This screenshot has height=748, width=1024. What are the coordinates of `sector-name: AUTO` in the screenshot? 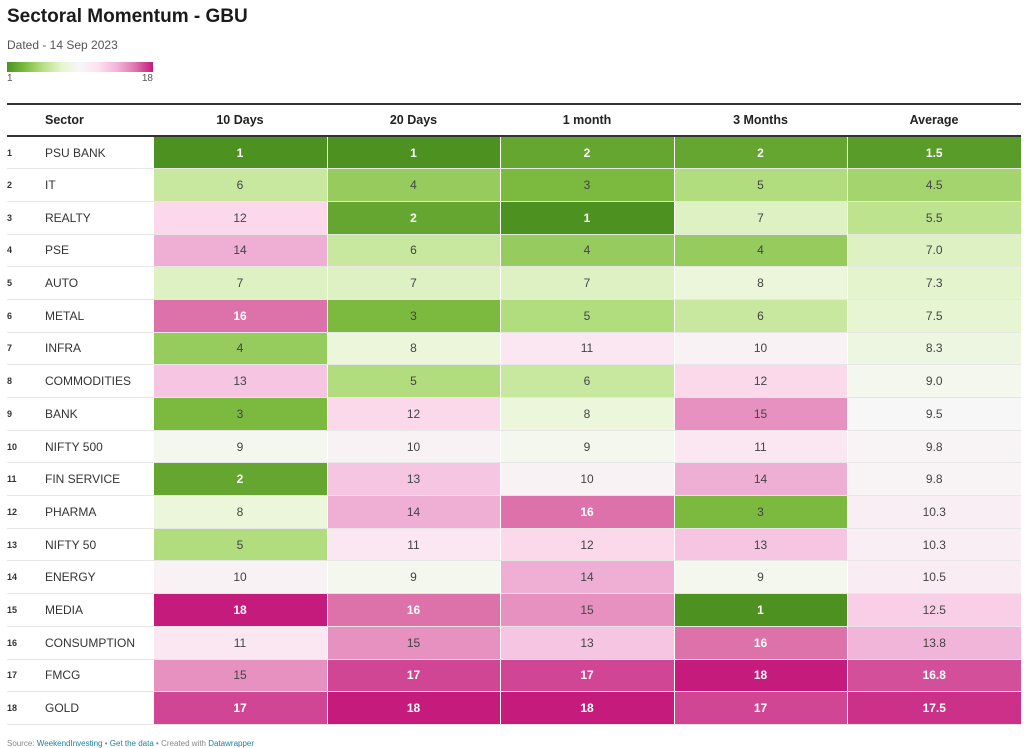 It's located at (62, 283).